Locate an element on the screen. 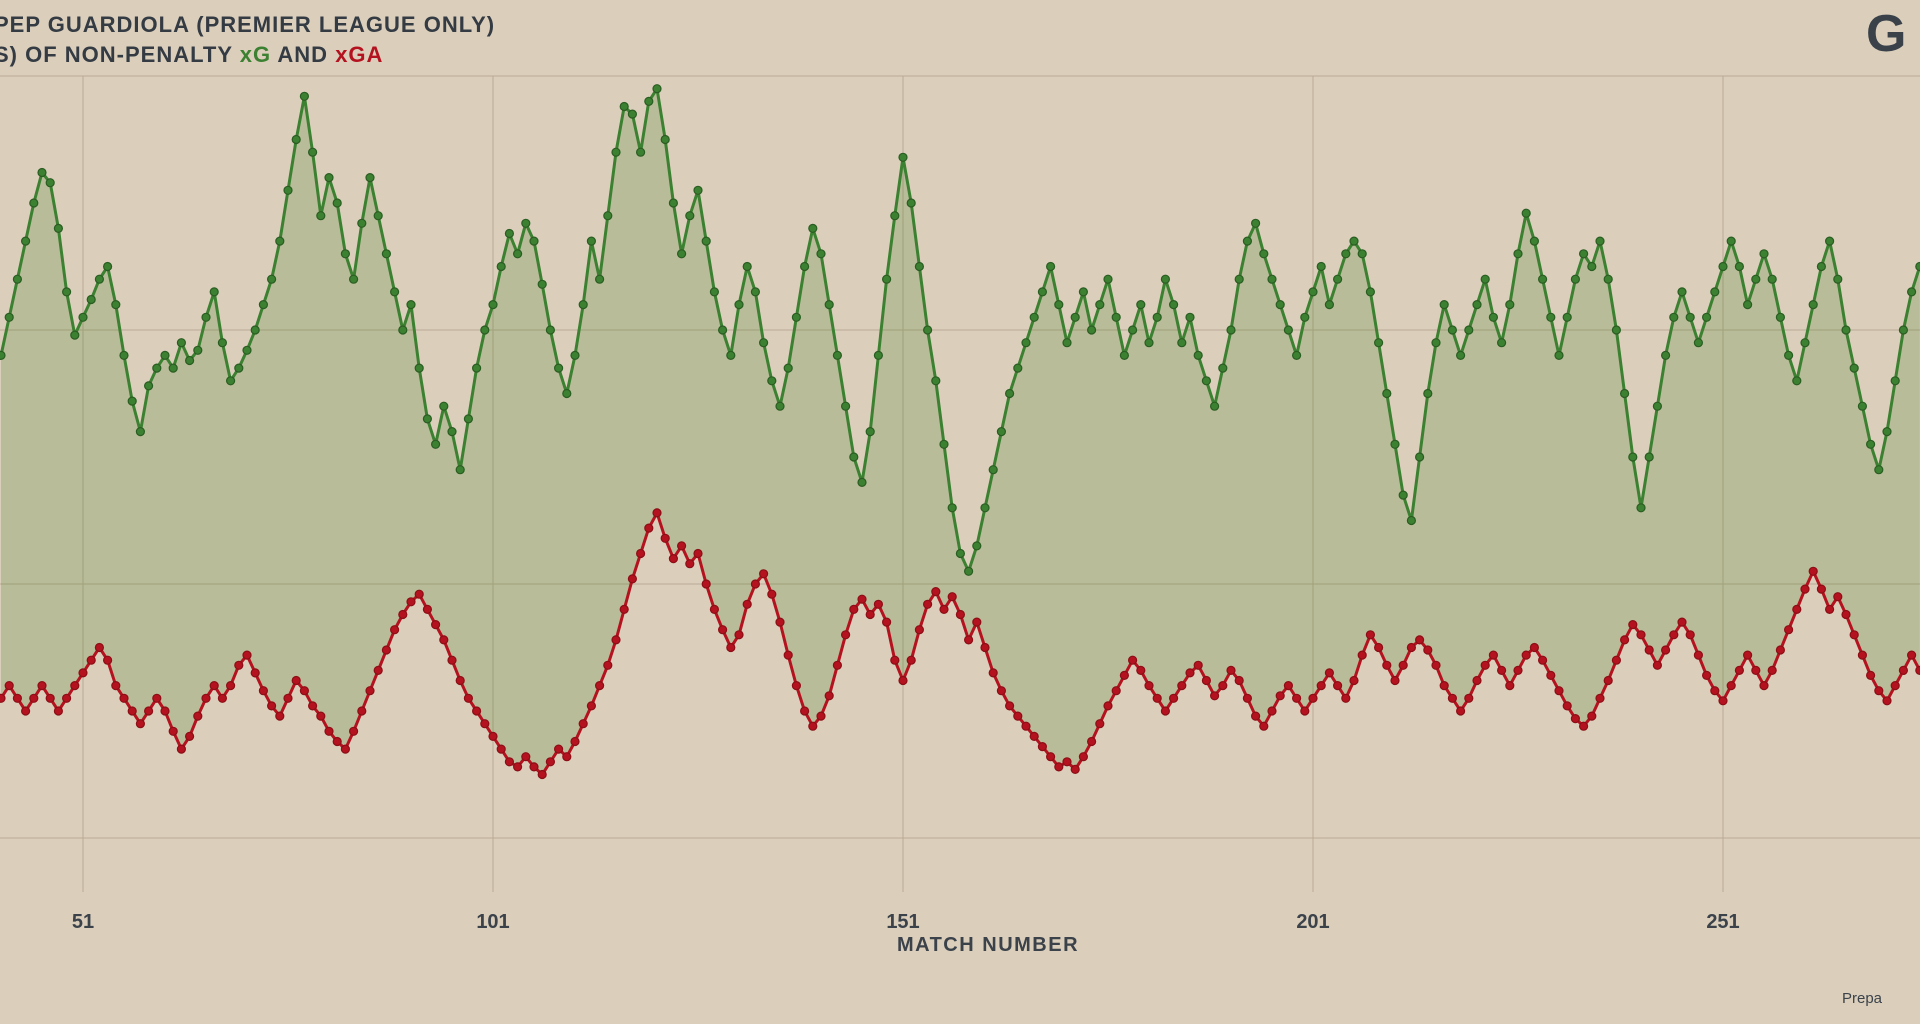 The height and width of the screenshot is (1024, 1920). x-tick-label: 251 is located at coordinates (1722, 922).